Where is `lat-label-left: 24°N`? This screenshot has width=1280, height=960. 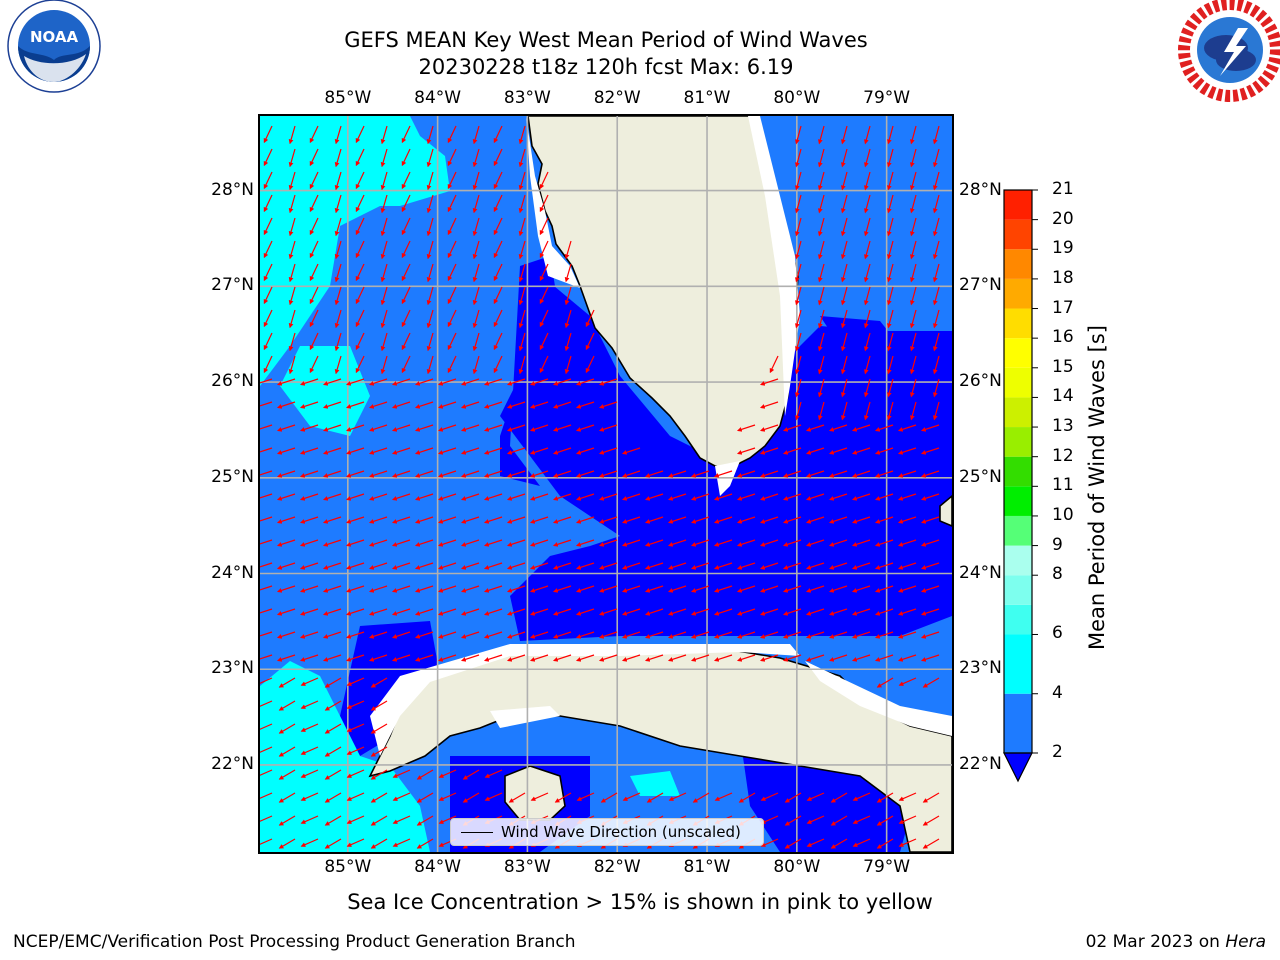
lat-label-left: 24°N is located at coordinates (232, 572).